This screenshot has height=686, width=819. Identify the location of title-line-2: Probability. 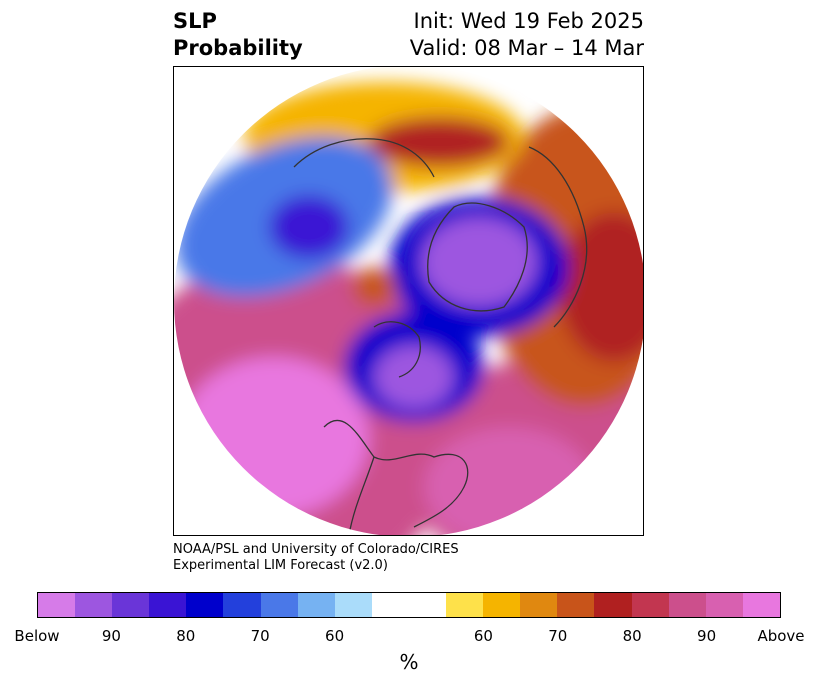
(238, 48).